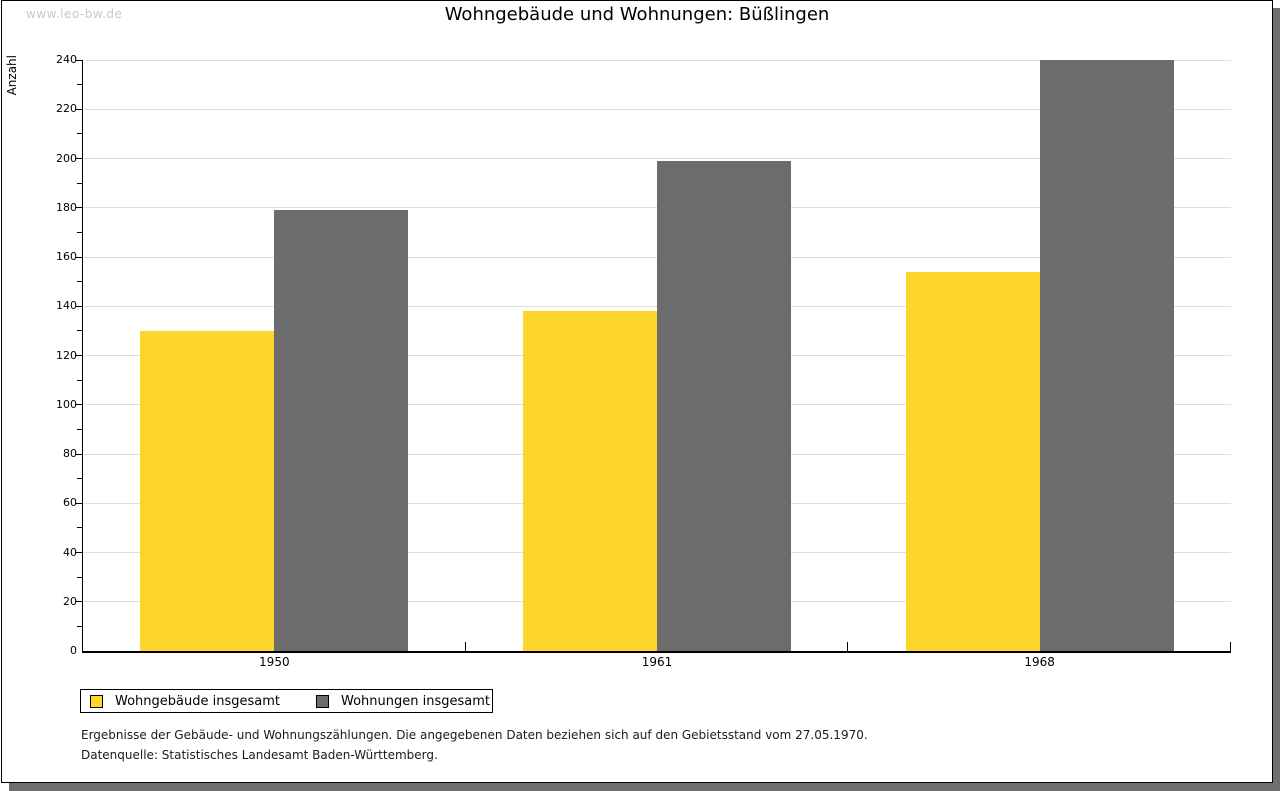 Image resolution: width=1280 pixels, height=791 pixels. I want to click on legend-label: Wohngebäude insgesamt, so click(197, 701).